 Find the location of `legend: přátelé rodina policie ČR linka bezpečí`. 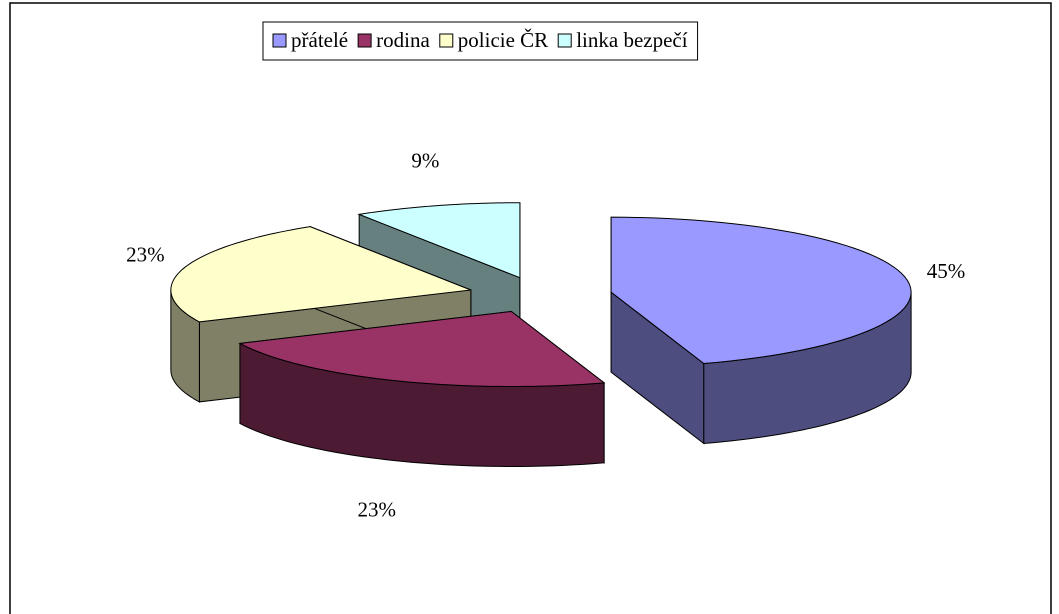

legend: přátelé rodina policie ČR linka bezpečí is located at coordinates (480, 41).